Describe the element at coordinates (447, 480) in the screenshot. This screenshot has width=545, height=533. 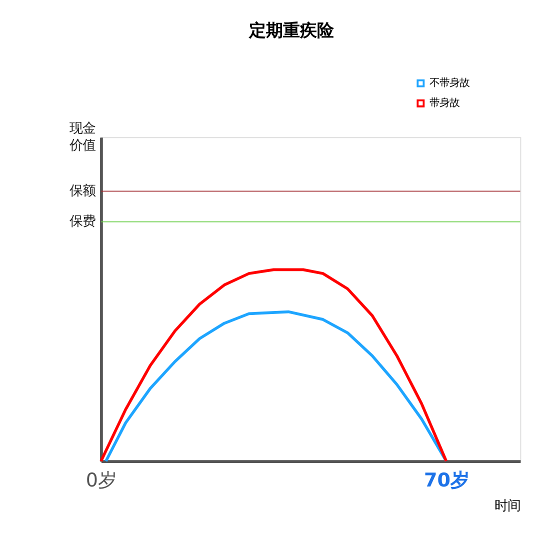
I see `x-tick-label: 70岁` at that location.